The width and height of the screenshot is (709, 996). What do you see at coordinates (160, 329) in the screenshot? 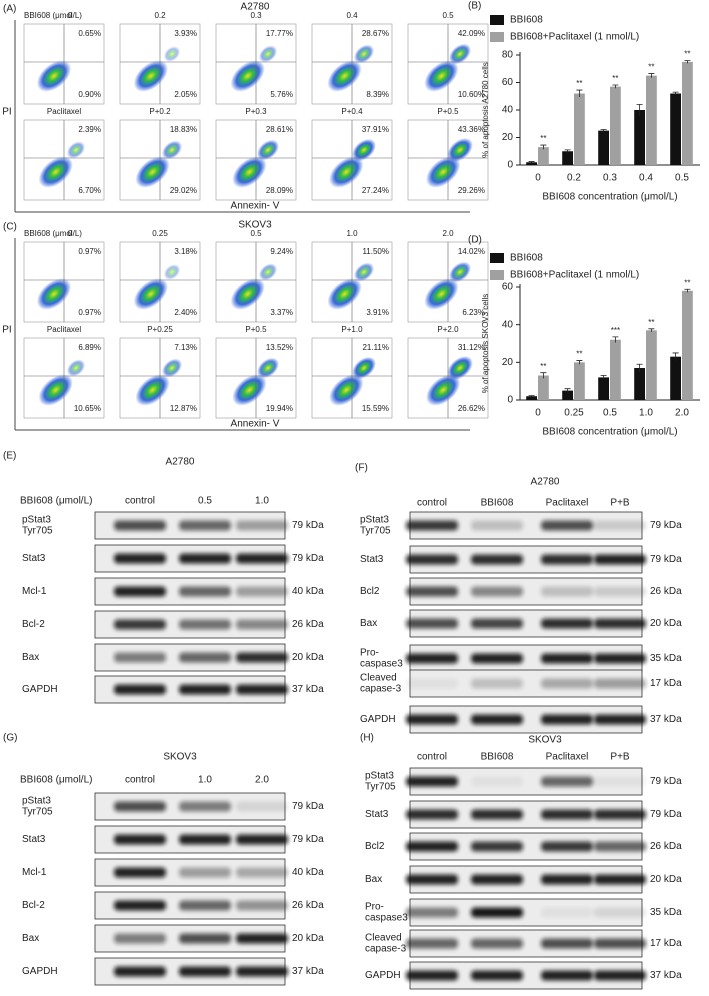
I see `plot-label: P+0.25` at bounding box center [160, 329].